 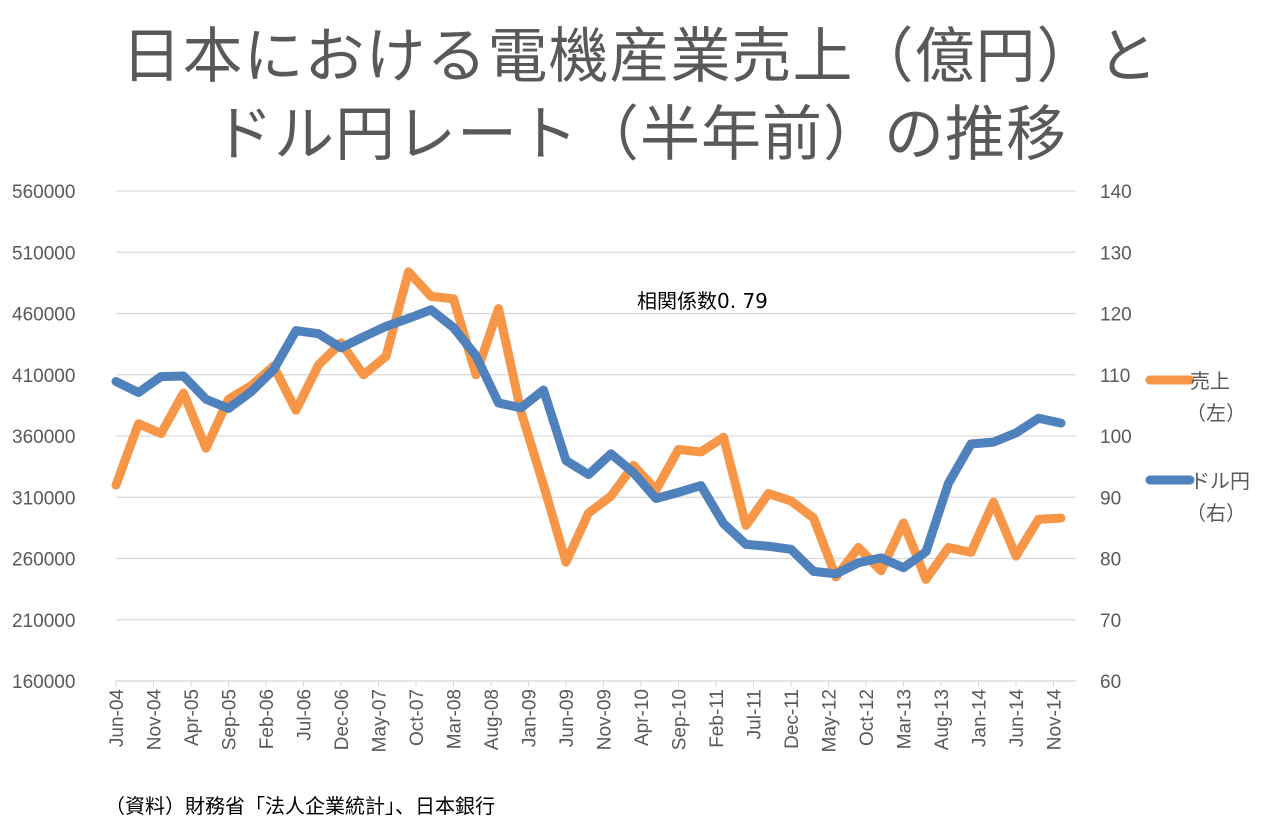 What do you see at coordinates (680, 719) in the screenshot?
I see `x-tick-label: Sep-10` at bounding box center [680, 719].